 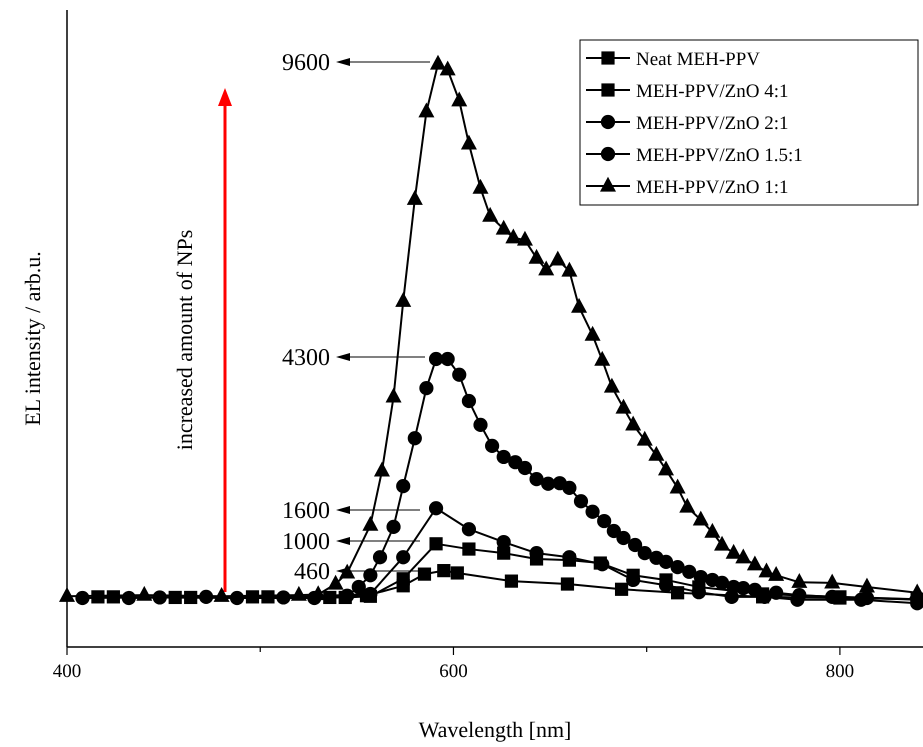 What do you see at coordinates (712, 123) in the screenshot?
I see `legend-label: MEH-PPV/ZnO 2:1` at bounding box center [712, 123].